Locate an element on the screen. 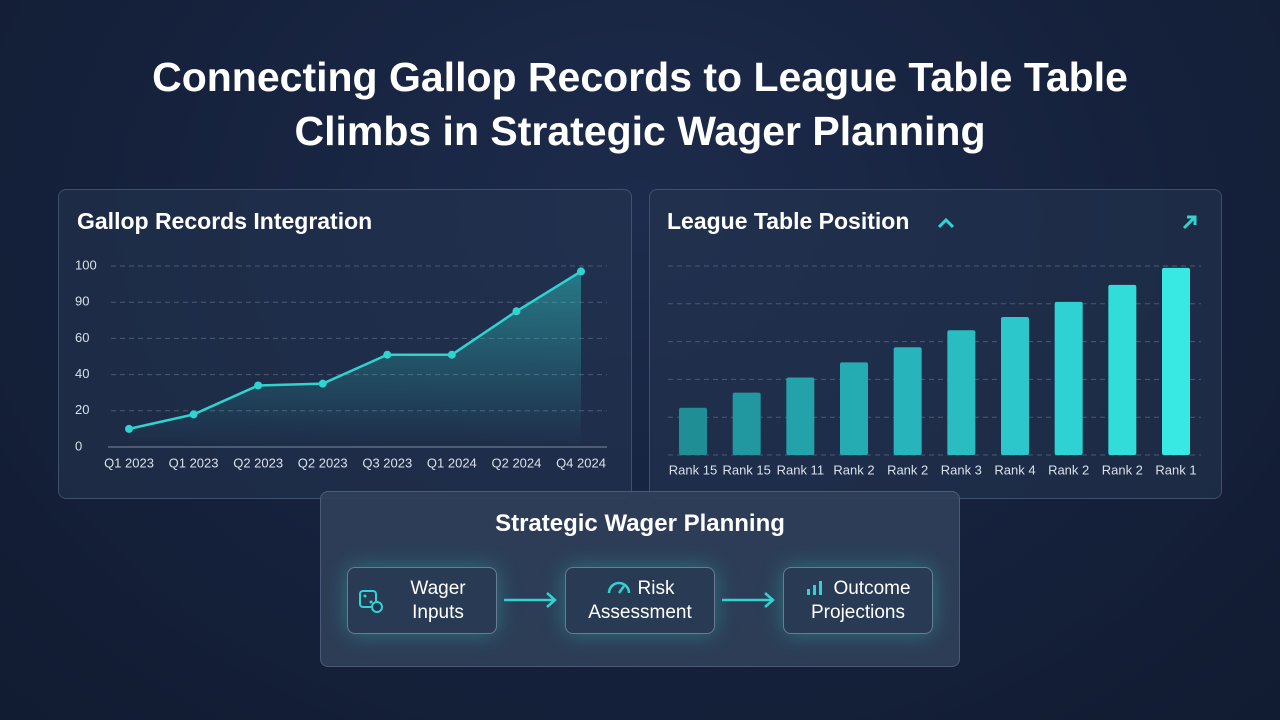 This screenshot has height=720, width=1280. step-label: Risk Assessment is located at coordinates (640, 601).